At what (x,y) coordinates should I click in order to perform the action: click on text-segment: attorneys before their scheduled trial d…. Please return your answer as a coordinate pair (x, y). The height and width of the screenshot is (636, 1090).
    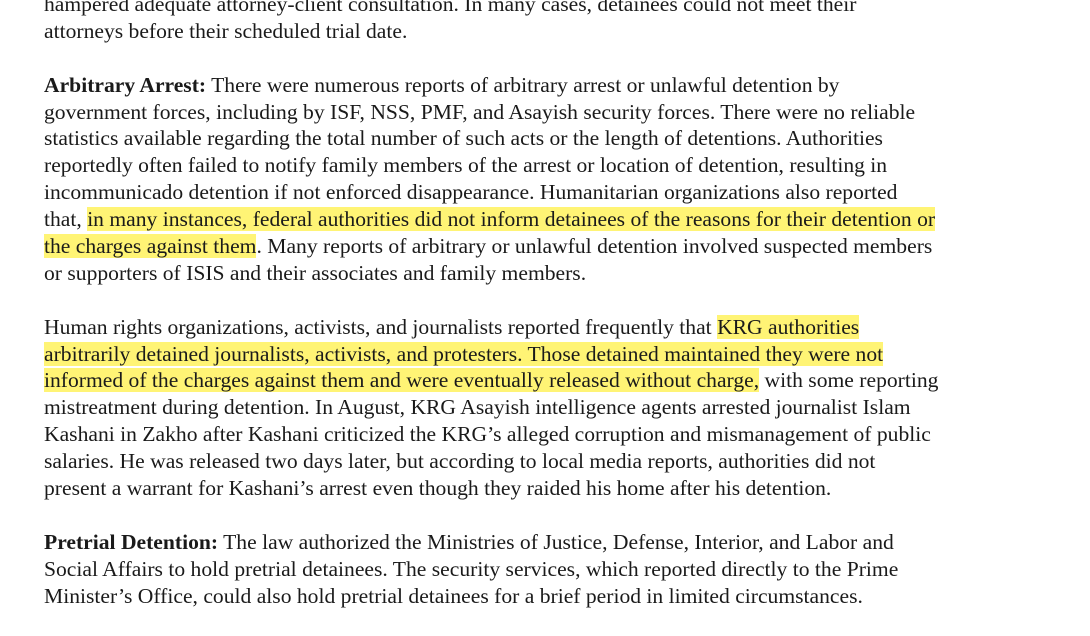
    Looking at the image, I should click on (226, 30).